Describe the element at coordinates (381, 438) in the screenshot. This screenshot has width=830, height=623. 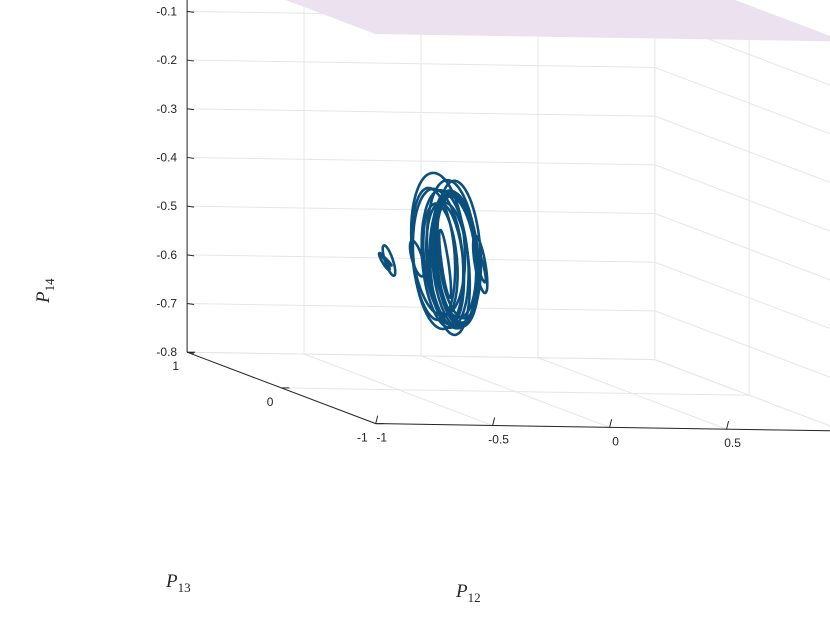
I see `x-tick-label: -1` at that location.